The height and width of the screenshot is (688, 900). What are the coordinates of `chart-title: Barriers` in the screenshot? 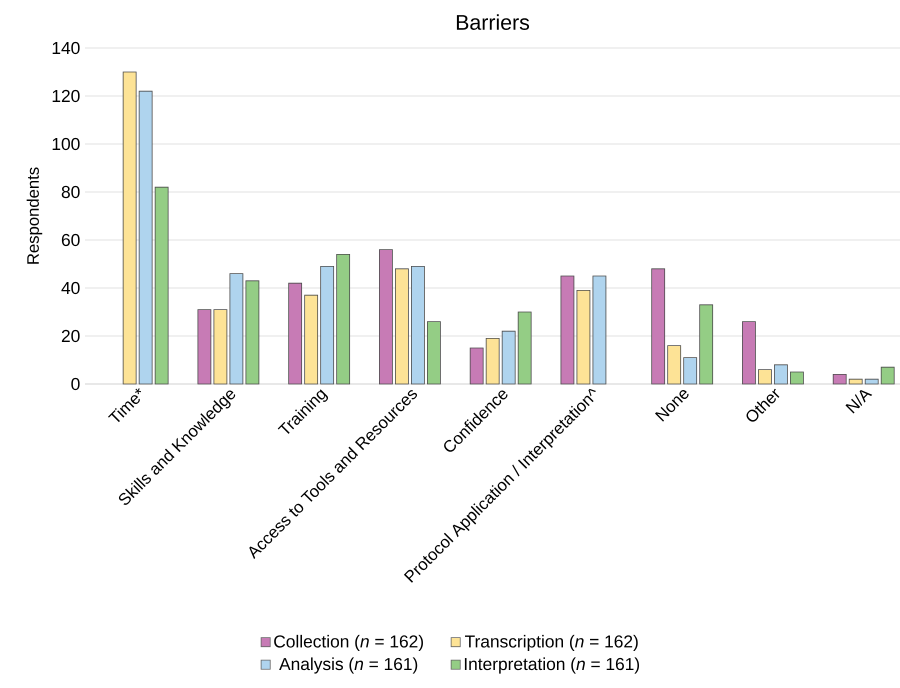 It's located at (493, 22).